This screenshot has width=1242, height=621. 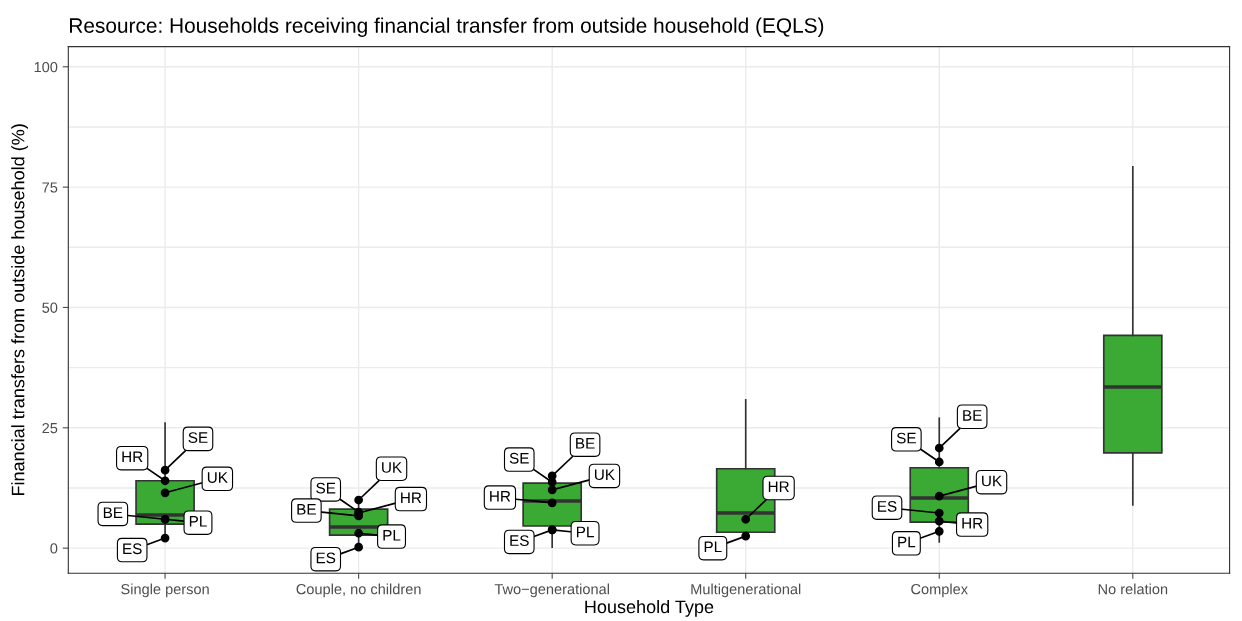 What do you see at coordinates (165, 590) in the screenshot?
I see `x-tick-label: Single person` at bounding box center [165, 590].